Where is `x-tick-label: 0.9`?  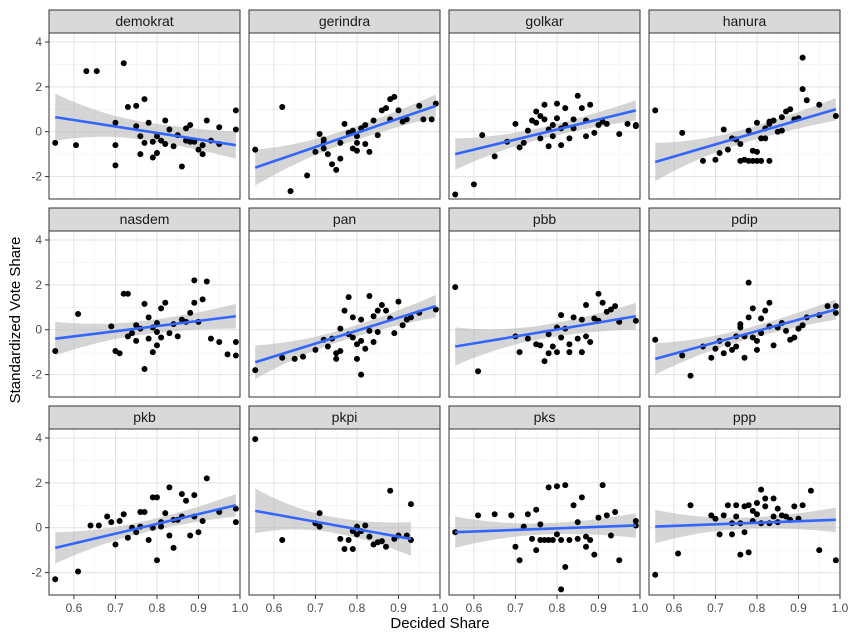 x-tick-label: 0.9 is located at coordinates (798, 608).